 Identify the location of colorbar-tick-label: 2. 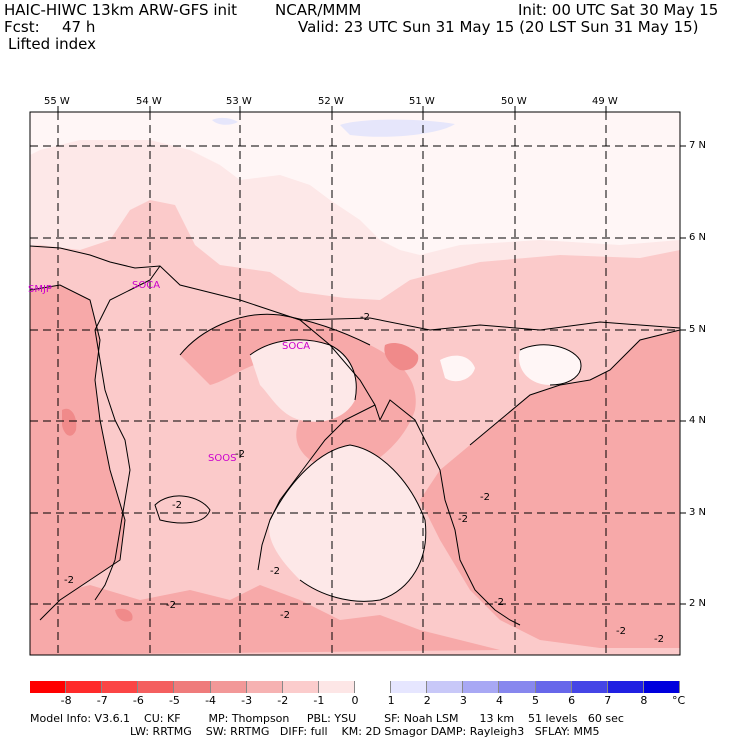
(427, 700).